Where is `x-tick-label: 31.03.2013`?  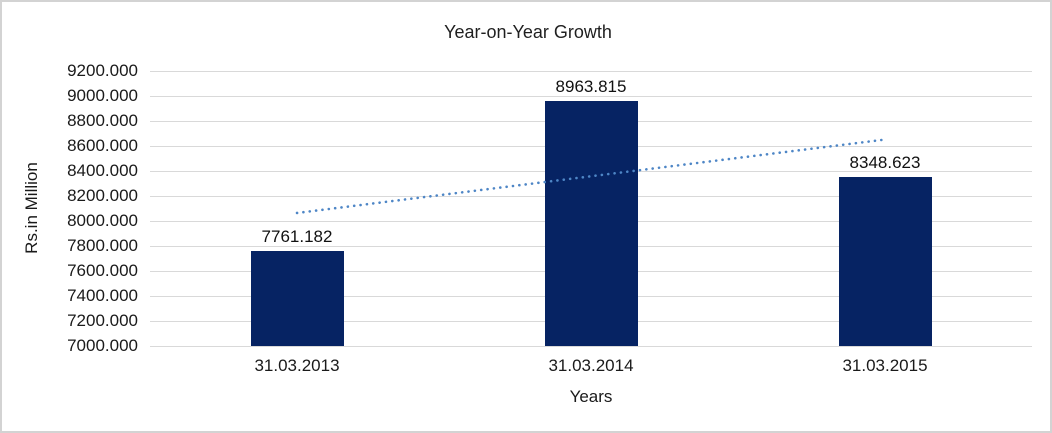
x-tick-label: 31.03.2013 is located at coordinates (297, 365).